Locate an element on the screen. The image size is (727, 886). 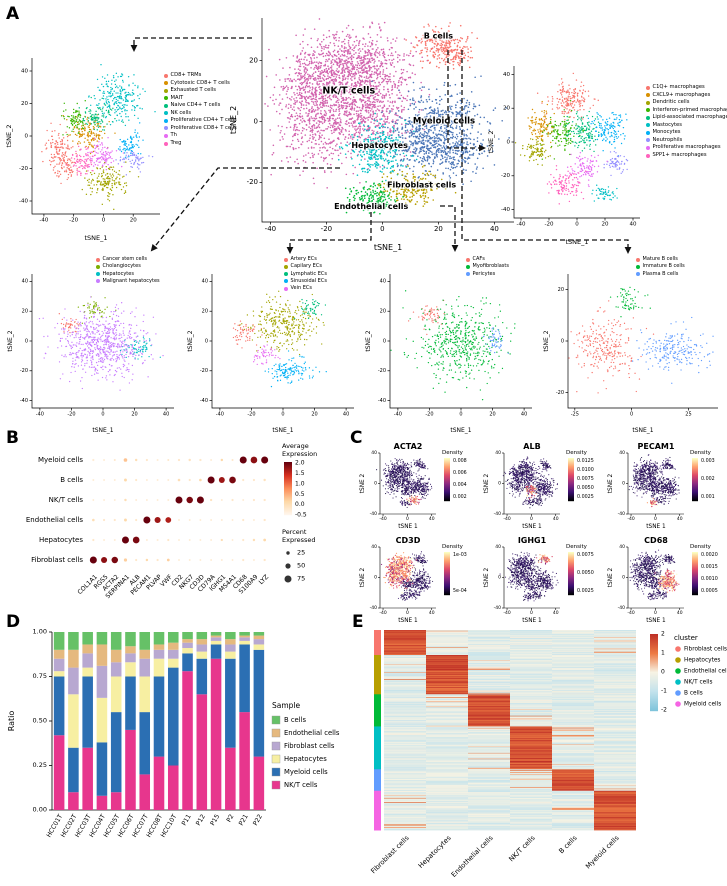
panel-b-label: B is located at coordinates (12, 438).